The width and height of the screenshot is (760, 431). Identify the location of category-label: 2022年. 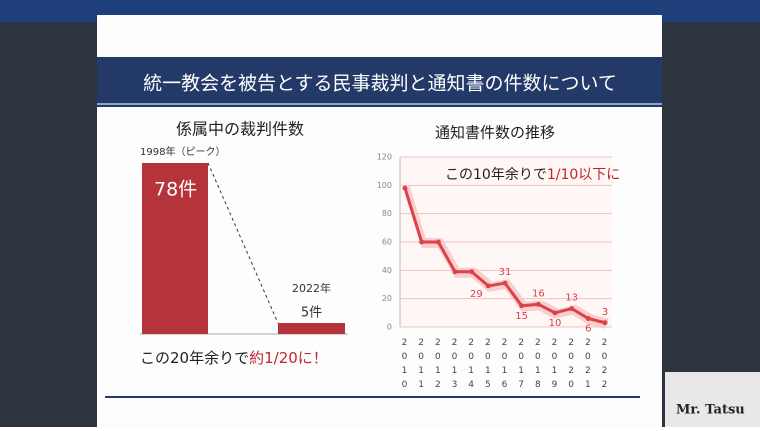
(311, 288).